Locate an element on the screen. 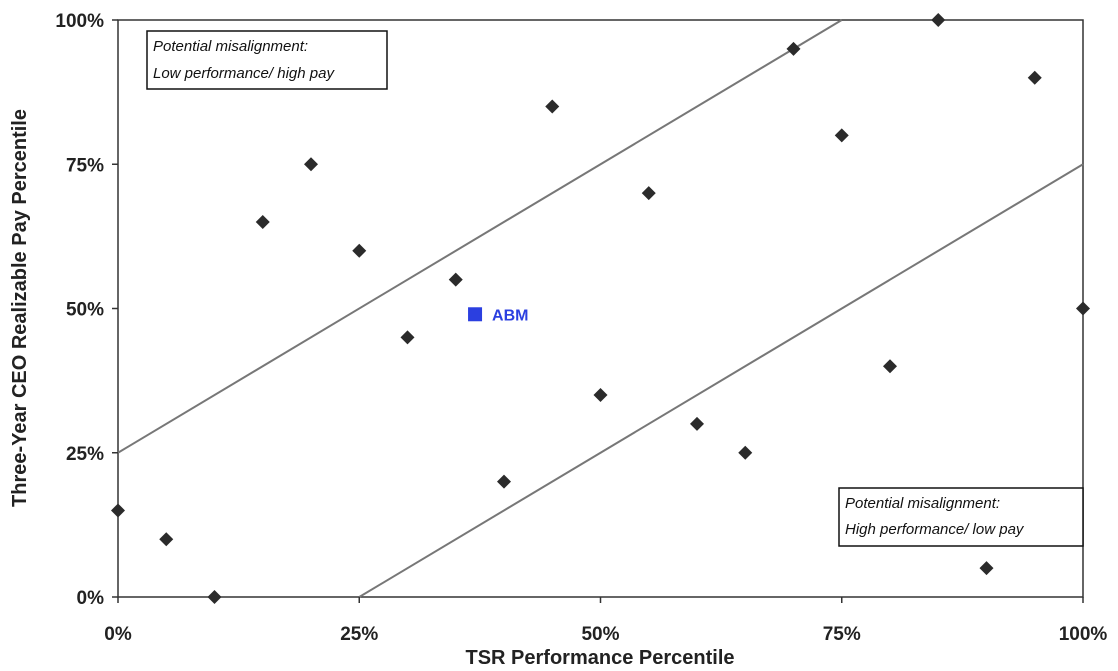 The height and width of the screenshot is (671, 1118). highlight-point-group: ABM is located at coordinates (498, 315).